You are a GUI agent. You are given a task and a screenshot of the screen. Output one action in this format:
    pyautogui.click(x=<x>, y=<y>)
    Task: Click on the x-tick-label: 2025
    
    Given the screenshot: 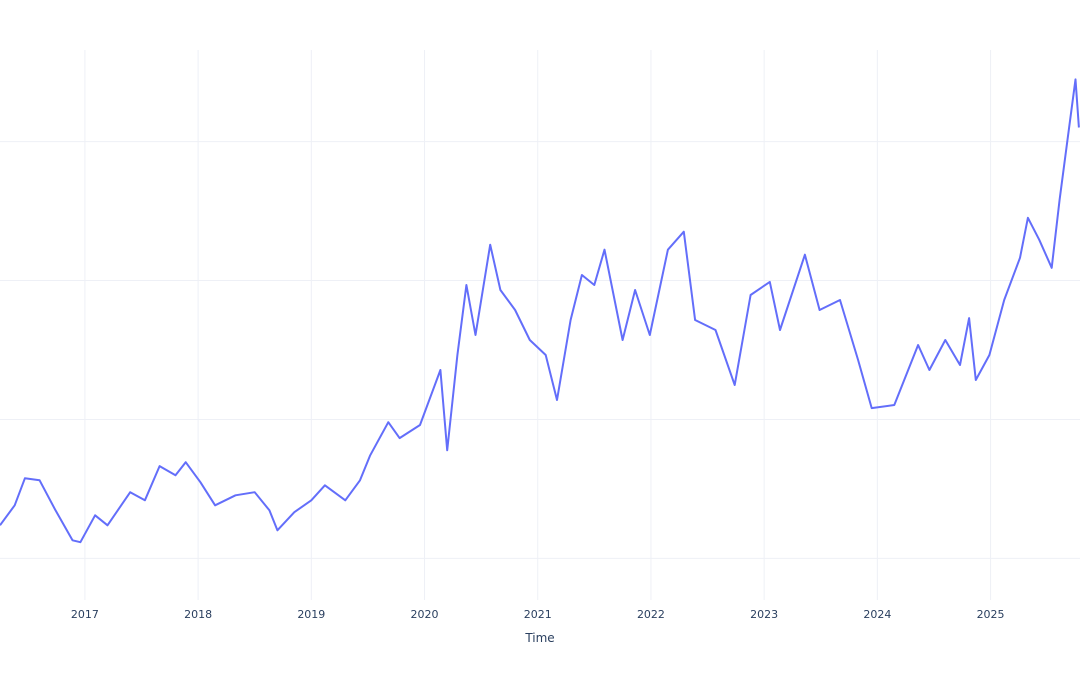 What is the action you would take?
    pyautogui.click(x=991, y=614)
    